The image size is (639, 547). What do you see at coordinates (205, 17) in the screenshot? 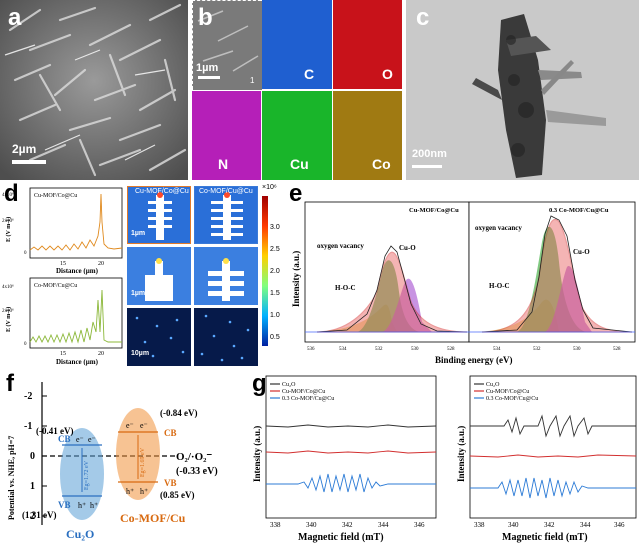
I see `panel-b-label: b` at bounding box center [205, 17].